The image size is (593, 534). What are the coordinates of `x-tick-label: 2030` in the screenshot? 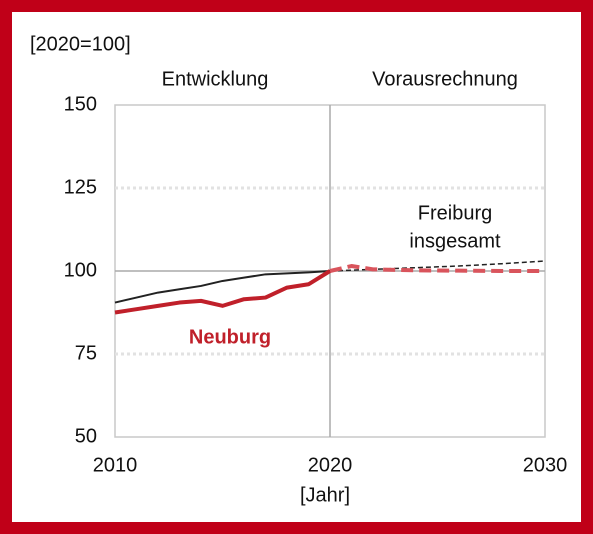 It's located at (545, 465).